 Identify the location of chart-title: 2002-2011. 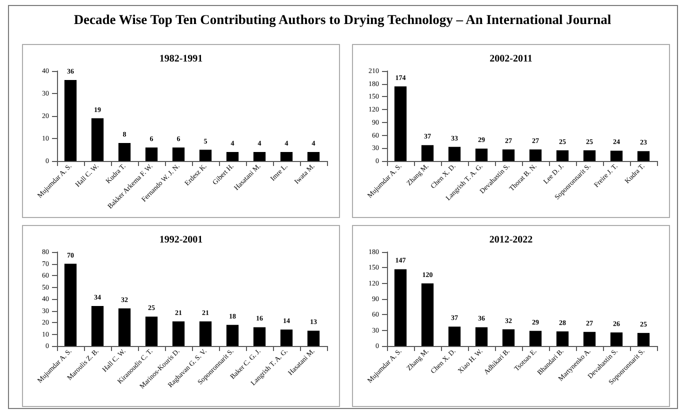
(511, 59).